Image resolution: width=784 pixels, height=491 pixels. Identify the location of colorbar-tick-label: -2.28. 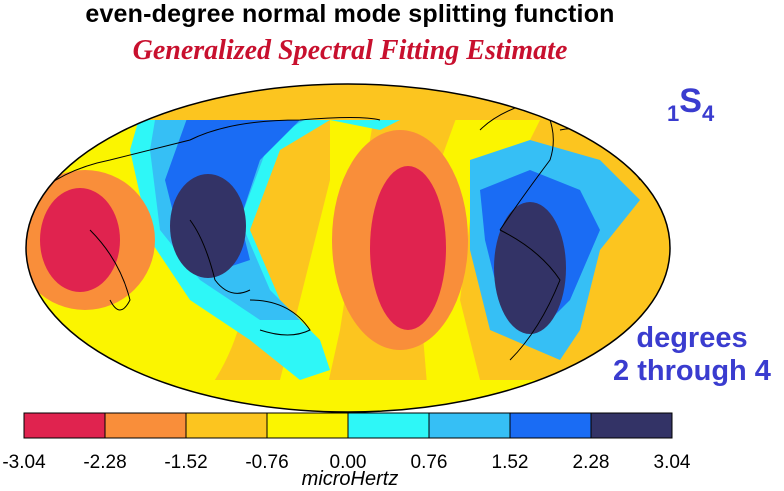
(105, 462).